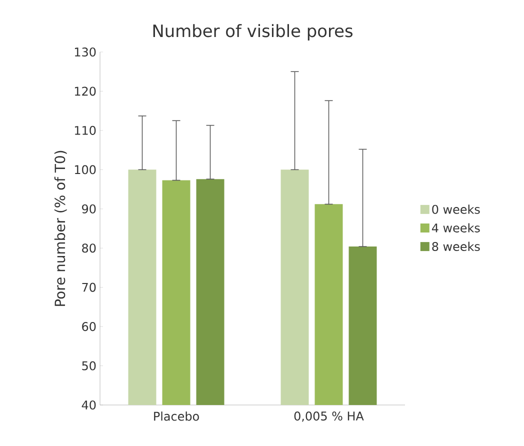 This screenshot has width=524, height=446. Describe the element at coordinates (252, 32) in the screenshot. I see `chart-title: Number of visible pores` at that location.